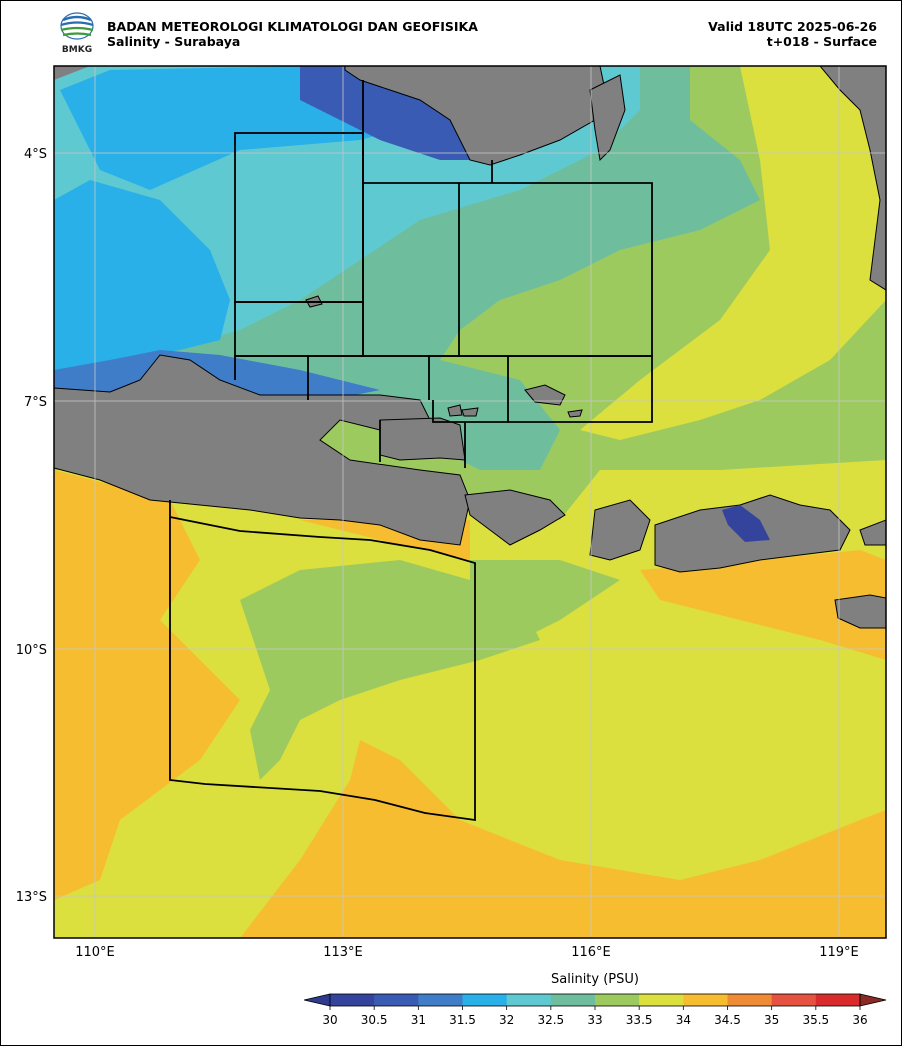  Describe the element at coordinates (31, 526) in the screenshot. I see `lat-axis: 4°S 7°S 10°S 13°S` at that location.